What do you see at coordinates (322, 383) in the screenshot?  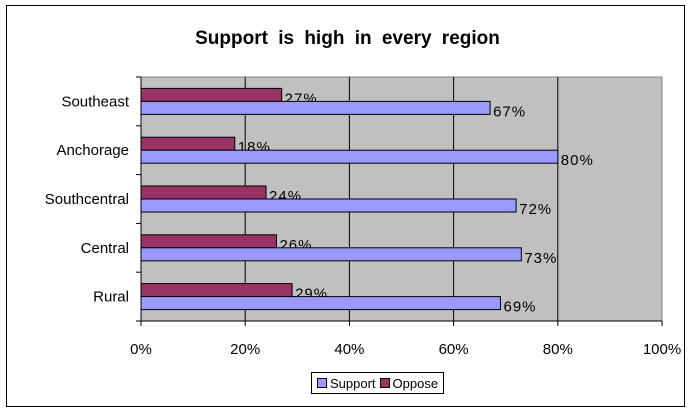 I see `legend-swatch-support` at bounding box center [322, 383].